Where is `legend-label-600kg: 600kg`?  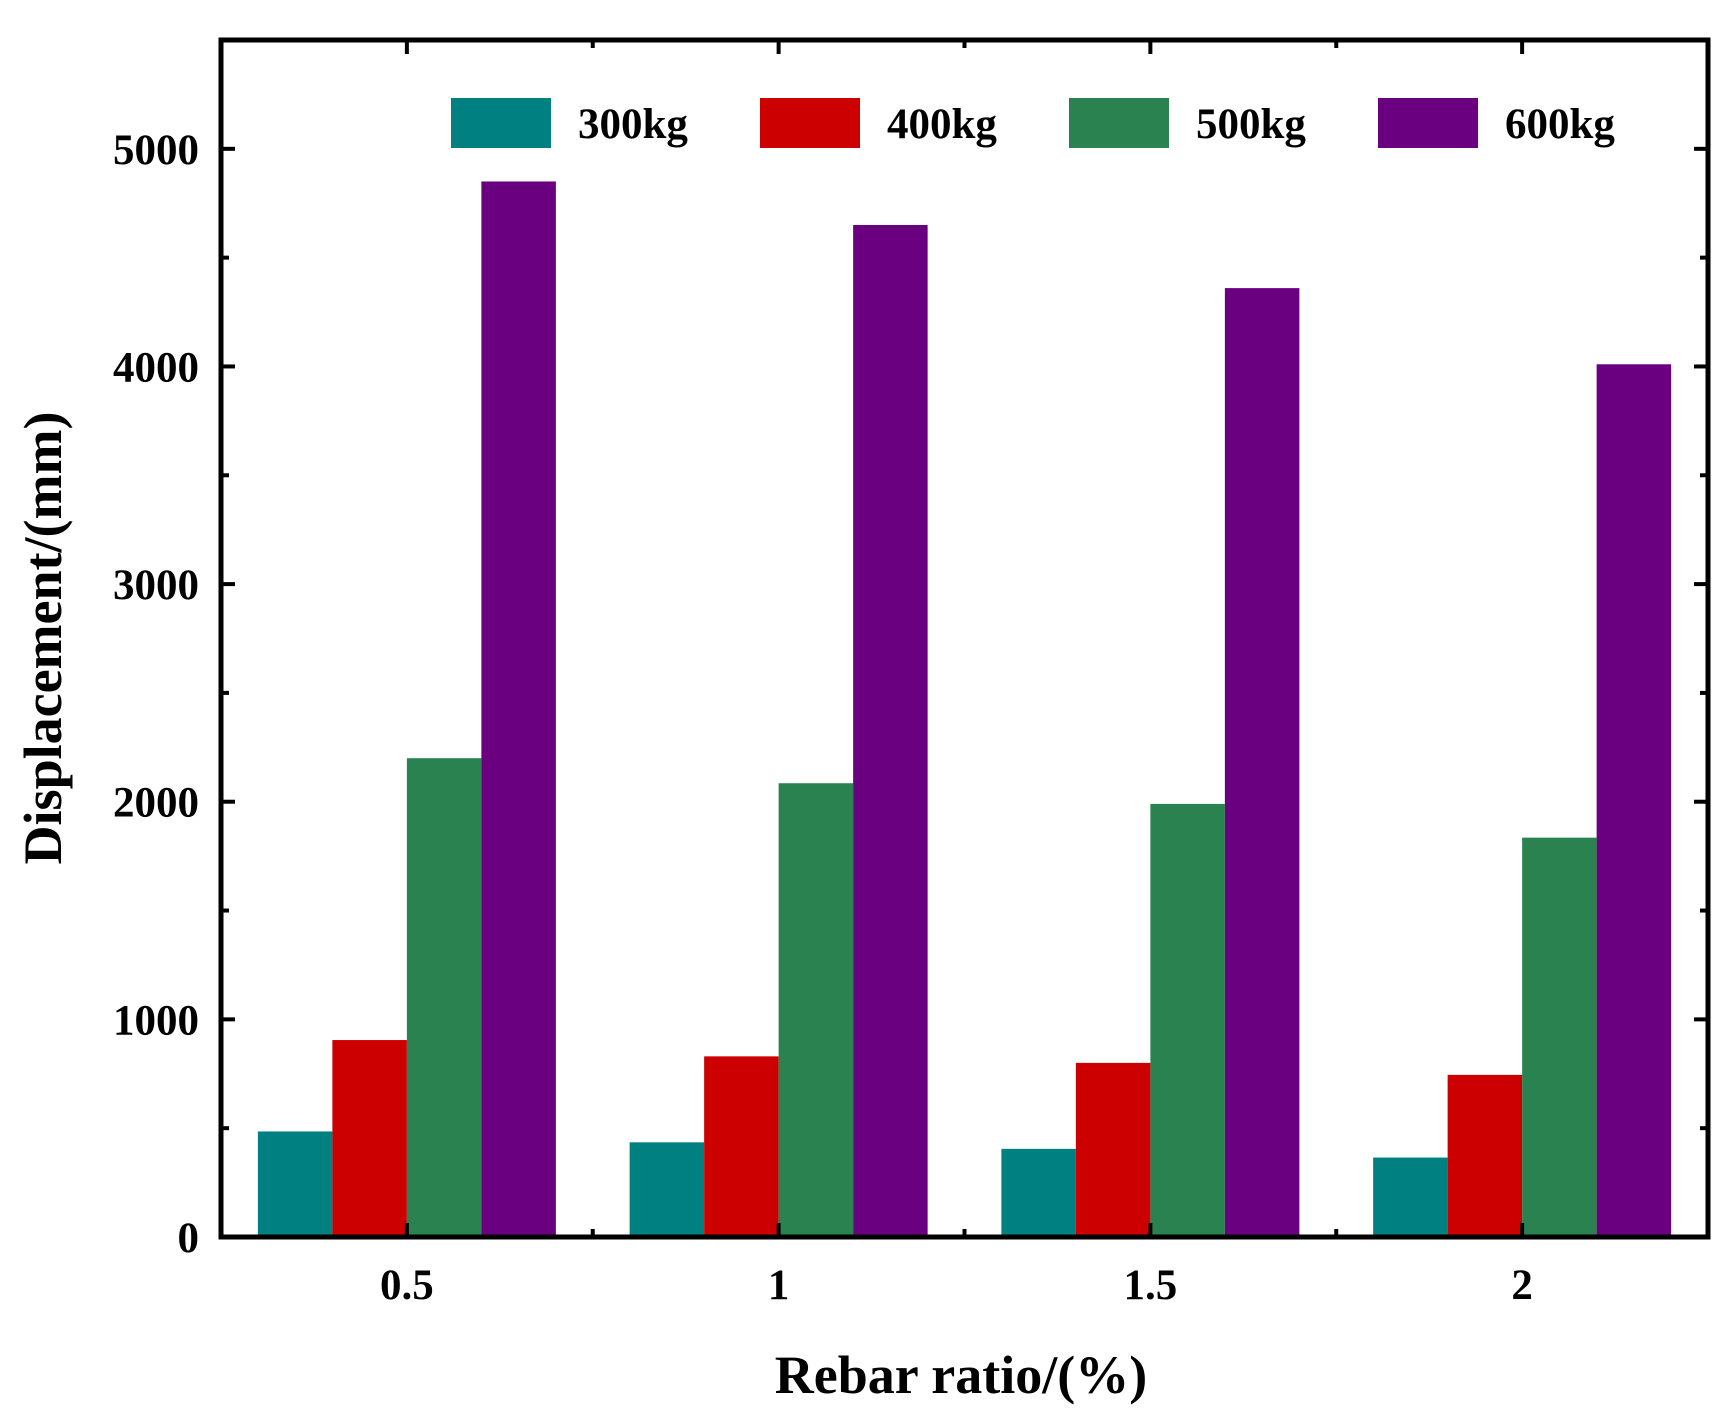 legend-label-600kg: 600kg is located at coordinates (1560, 124).